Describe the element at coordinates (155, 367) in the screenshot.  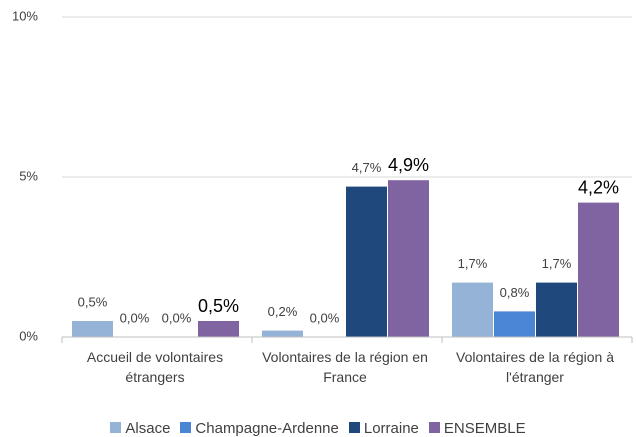
I see `x-tick-label: Accueil de volontaires étrangers` at that location.